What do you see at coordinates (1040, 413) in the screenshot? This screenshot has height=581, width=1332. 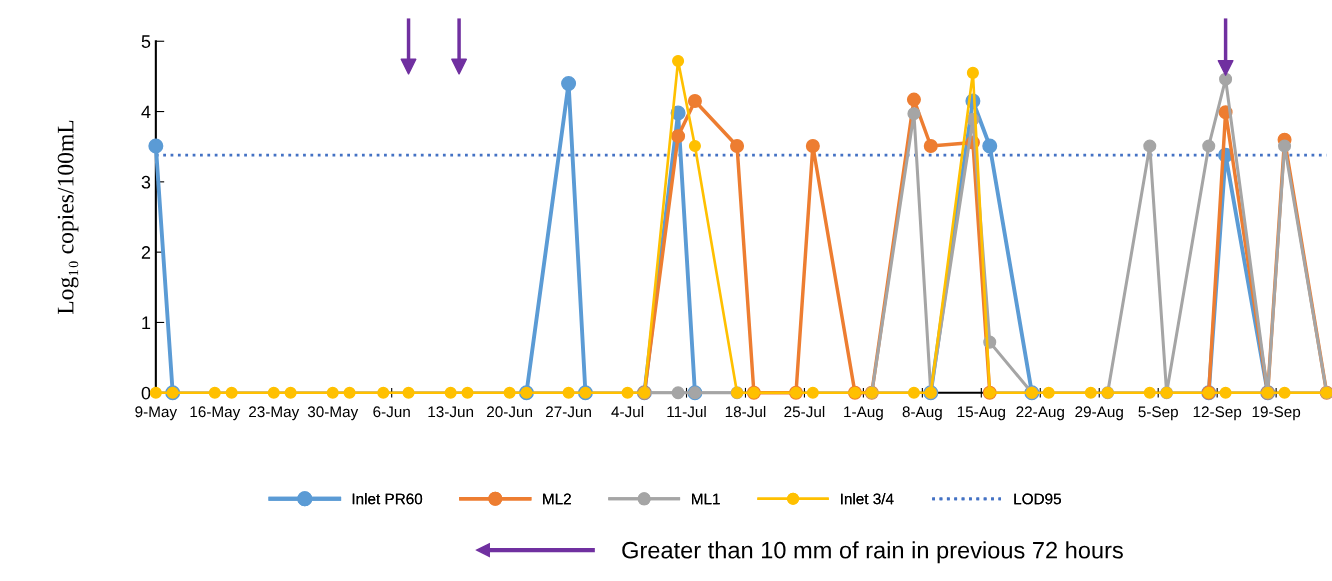 I see `x-tick-label: 22-Aug` at bounding box center [1040, 413].